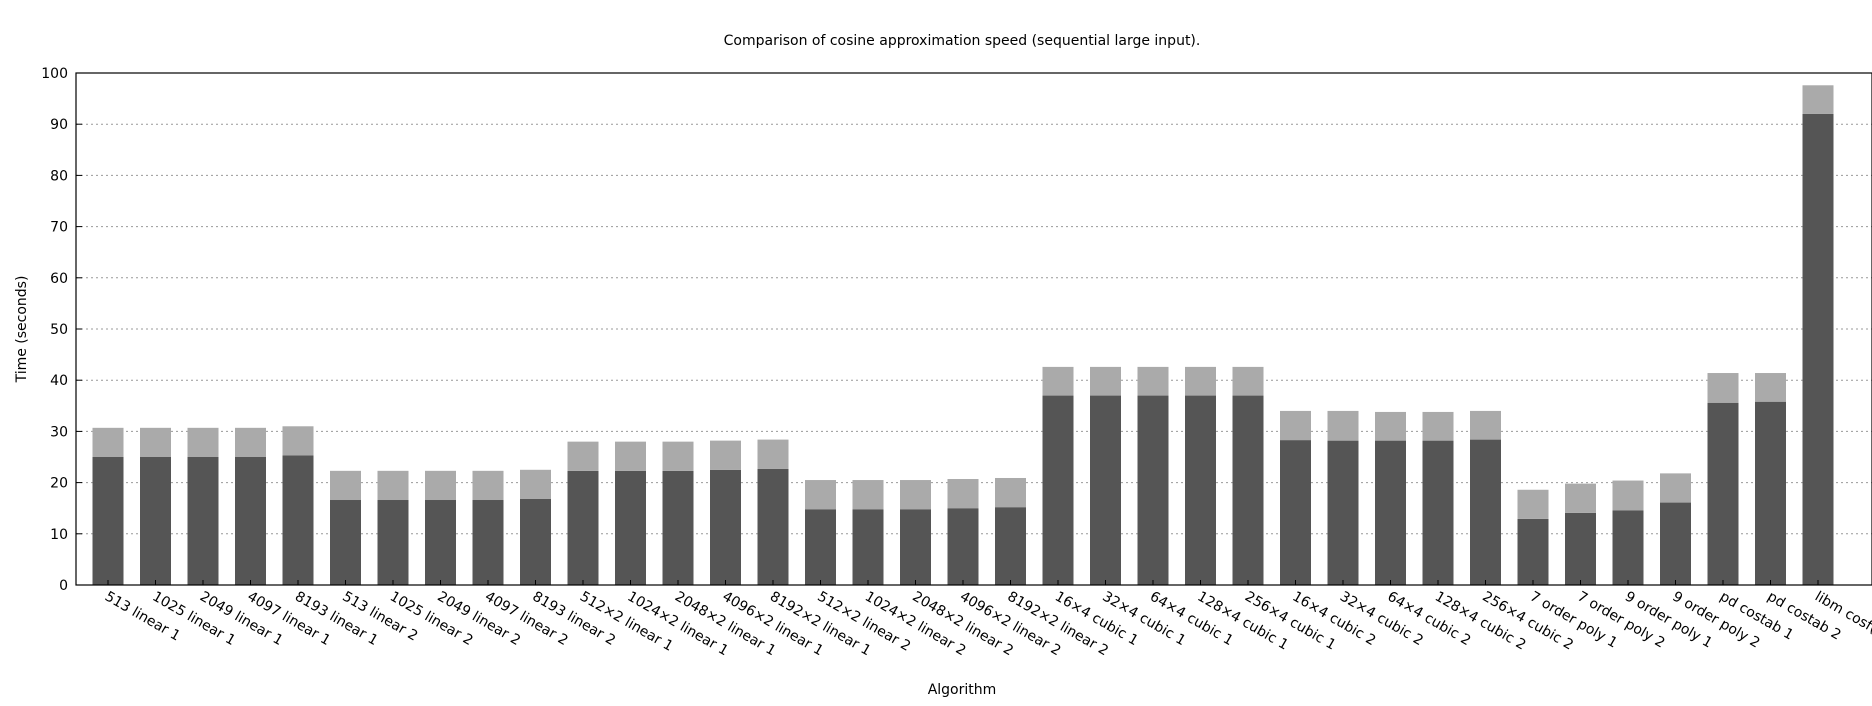 Image resolution: width=1872 pixels, height=706 pixels. What do you see at coordinates (54, 74) in the screenshot?
I see `y-tick-label: 100` at bounding box center [54, 74].